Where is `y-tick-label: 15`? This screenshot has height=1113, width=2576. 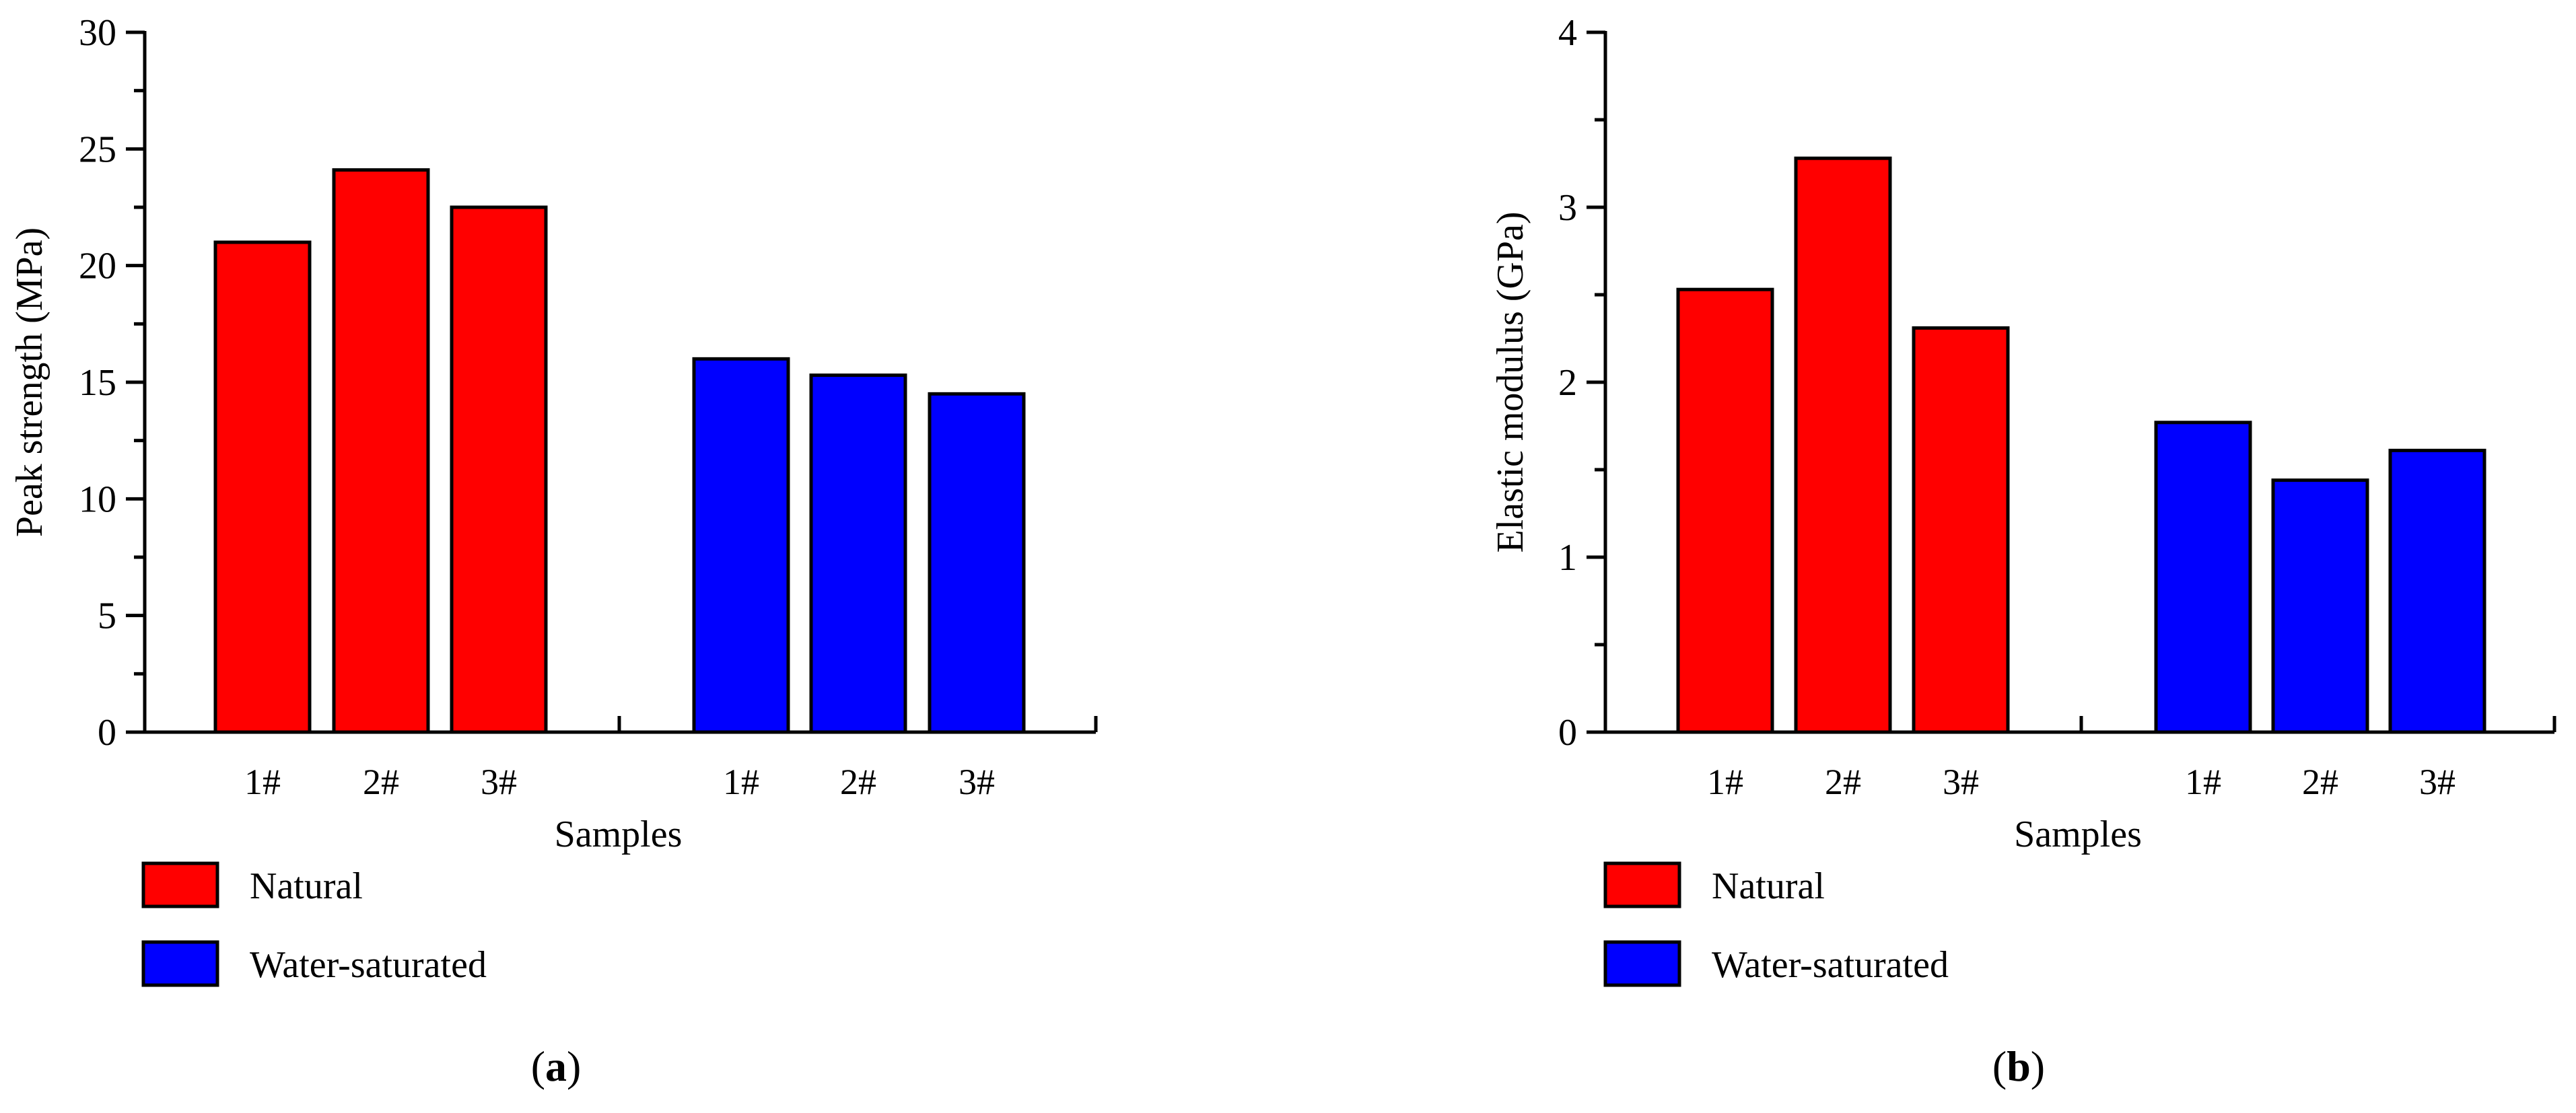 y-tick-label: 15 is located at coordinates (97, 383).